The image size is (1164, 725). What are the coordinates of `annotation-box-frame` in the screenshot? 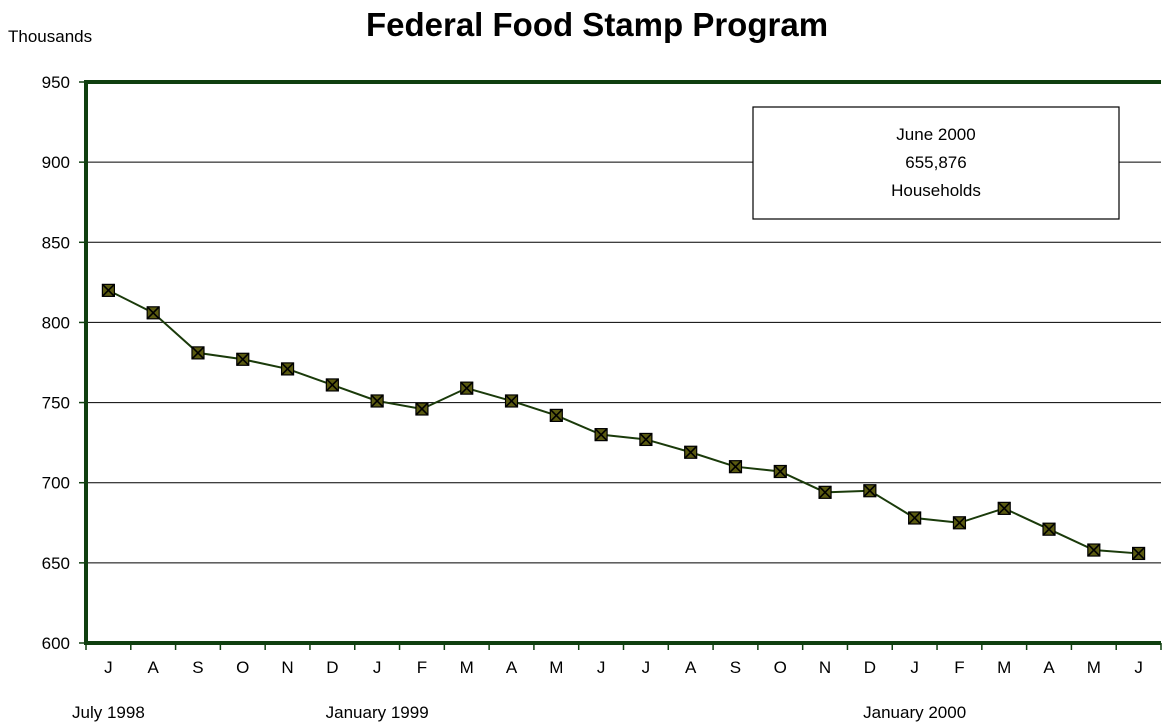 It's located at (936, 163).